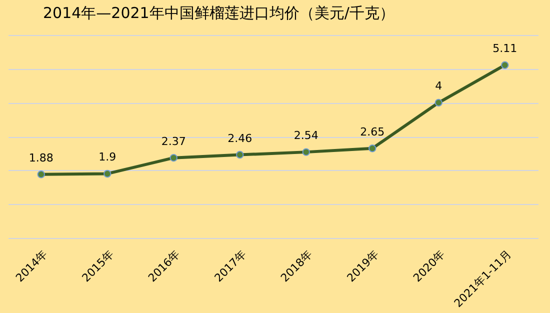  What do you see at coordinates (505, 49) in the screenshot?
I see `data-label: 5.11` at bounding box center [505, 49].